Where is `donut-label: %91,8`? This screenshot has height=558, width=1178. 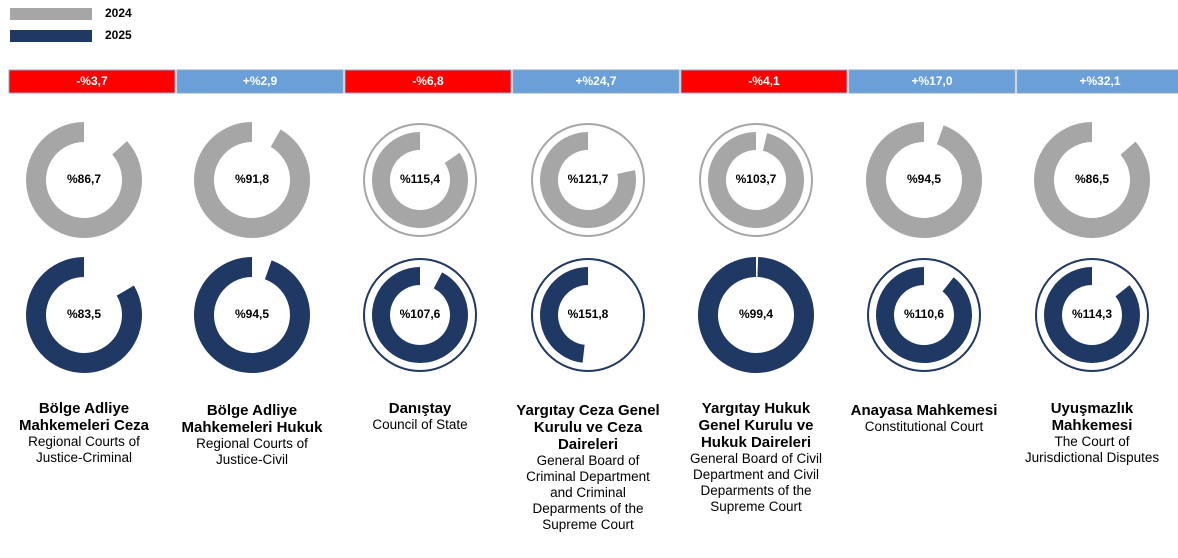
donut-label: %91,8 is located at coordinates (252, 179).